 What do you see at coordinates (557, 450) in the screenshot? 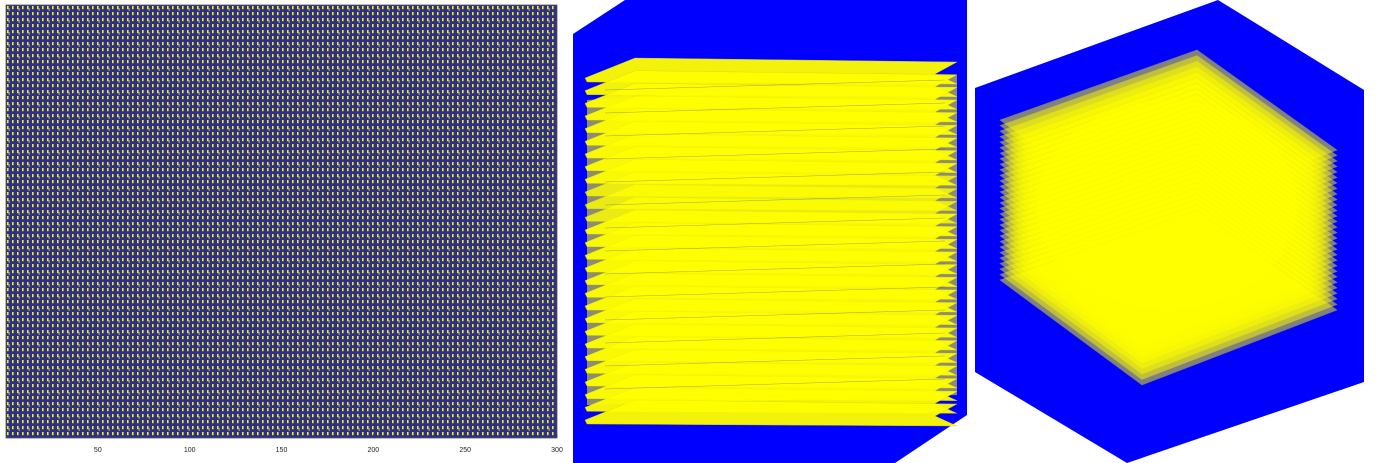
I see `x-tick-label: 300` at bounding box center [557, 450].